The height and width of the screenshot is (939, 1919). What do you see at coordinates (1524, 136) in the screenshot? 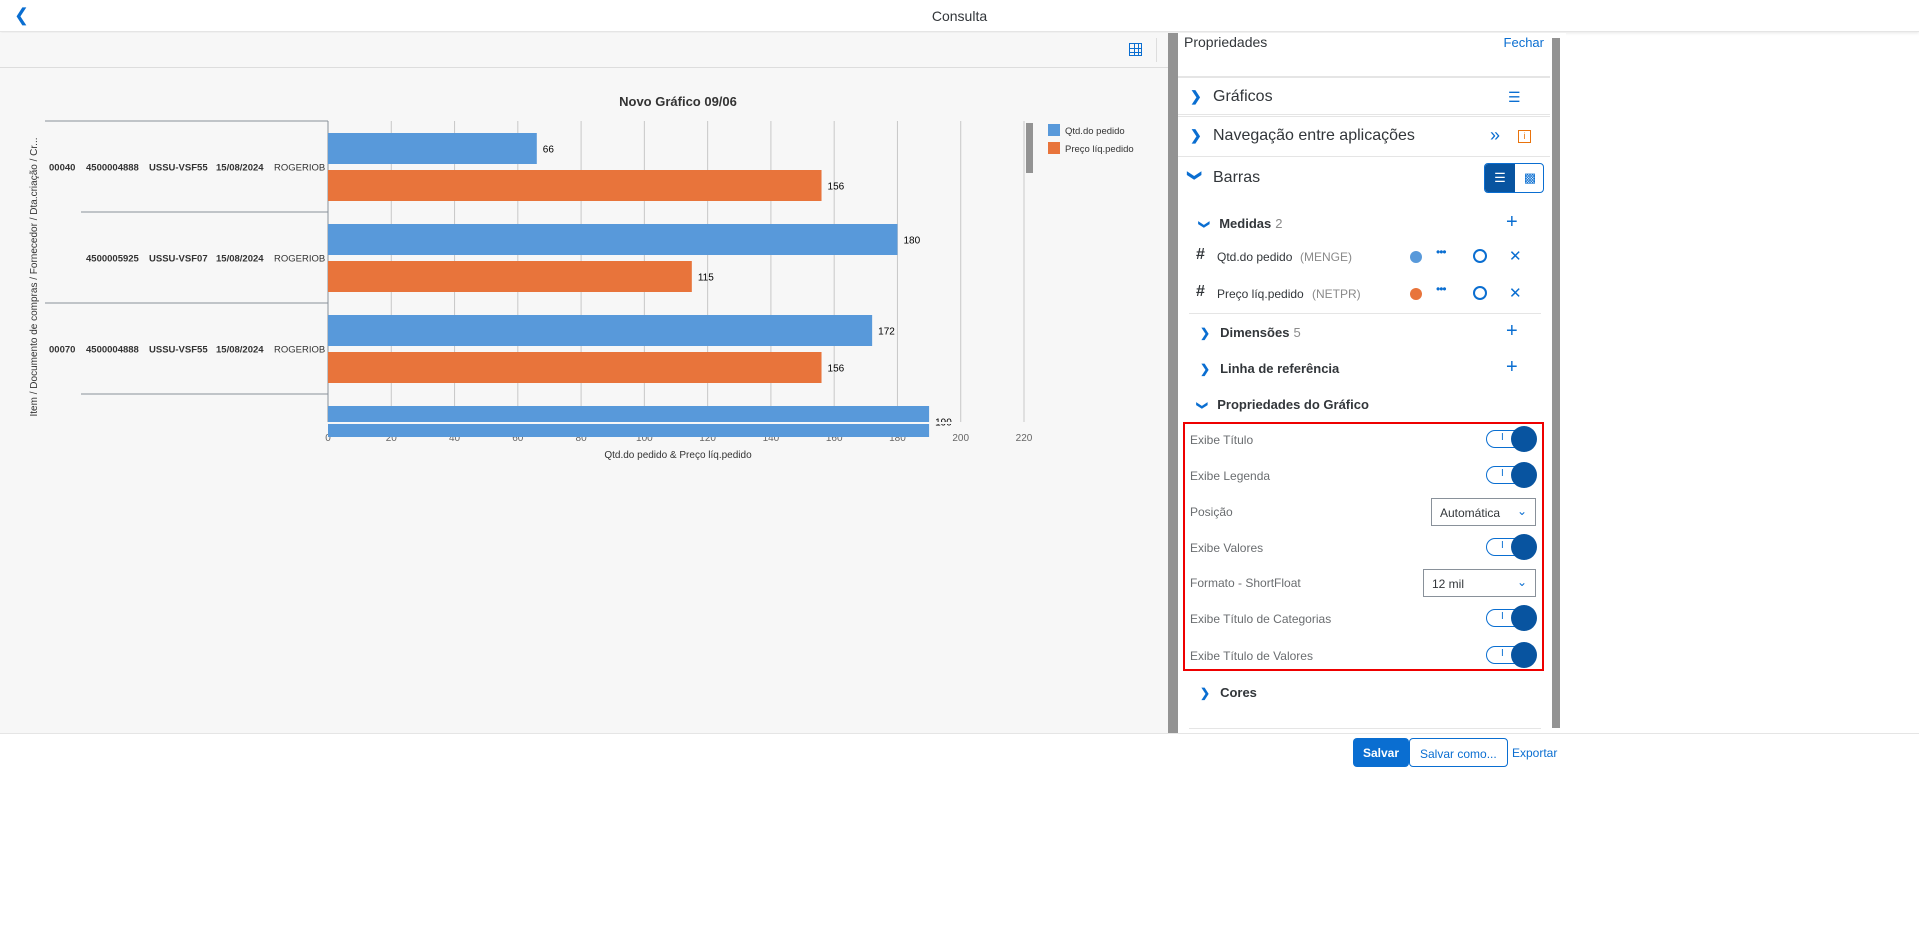
I see `info-warning-icon: i` at bounding box center [1524, 136].